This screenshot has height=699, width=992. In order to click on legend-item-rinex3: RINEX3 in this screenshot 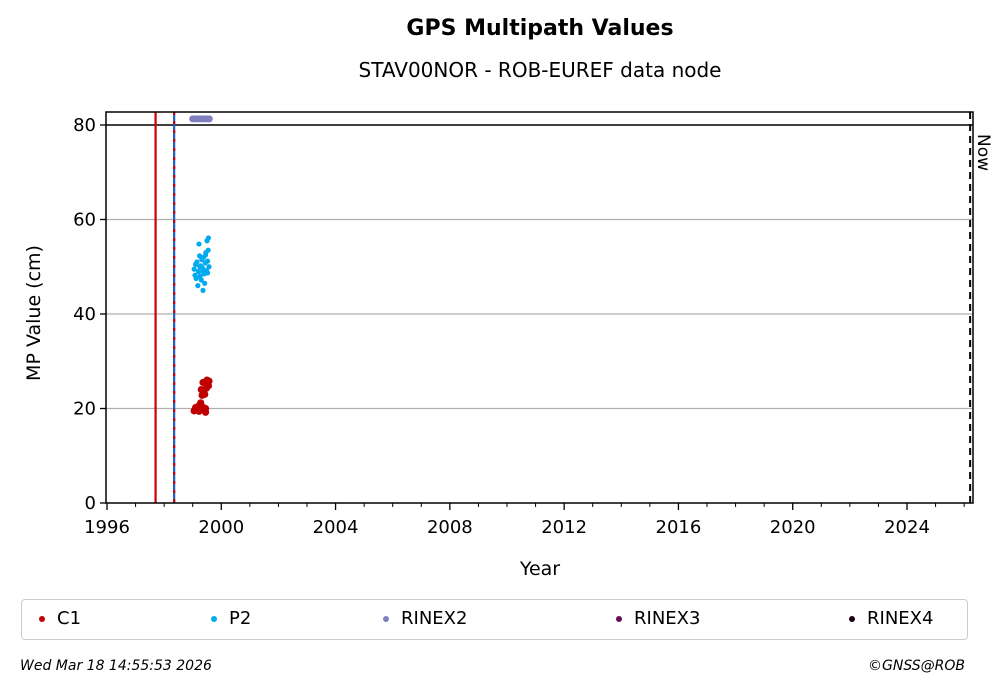, I will do `click(658, 618)`.